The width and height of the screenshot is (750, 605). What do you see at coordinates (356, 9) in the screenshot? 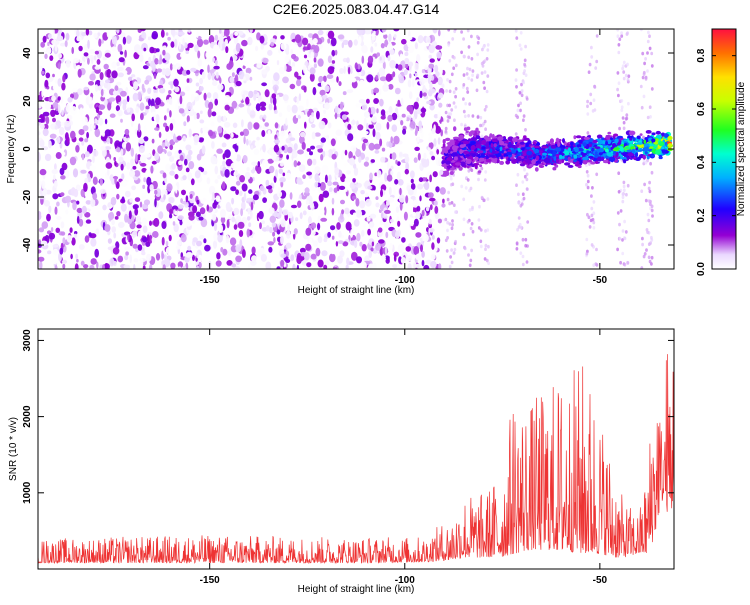
I see `chart-title: C2E6.2025.083.04.47.G14` at bounding box center [356, 9].